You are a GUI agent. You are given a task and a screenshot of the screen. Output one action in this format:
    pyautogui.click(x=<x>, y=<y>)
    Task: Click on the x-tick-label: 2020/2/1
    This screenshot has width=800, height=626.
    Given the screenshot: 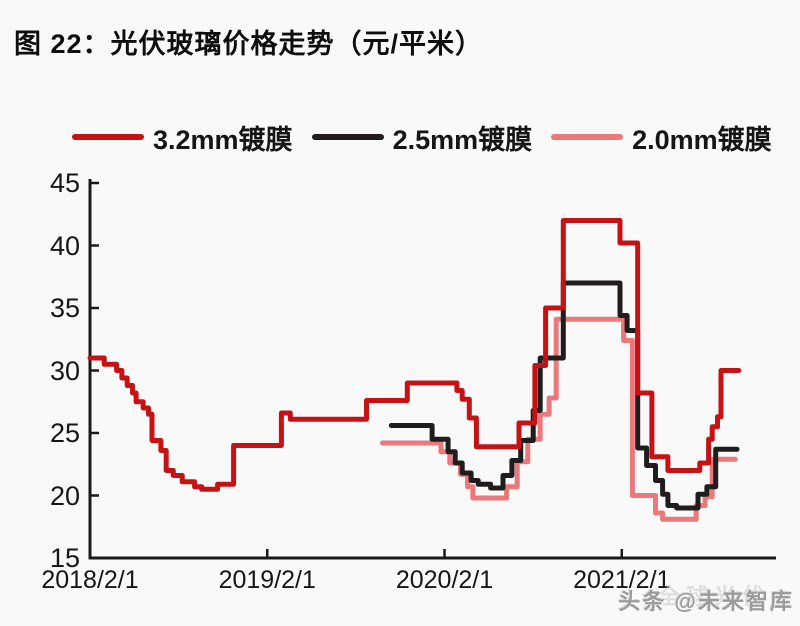 What is the action you would take?
    pyautogui.click(x=444, y=580)
    